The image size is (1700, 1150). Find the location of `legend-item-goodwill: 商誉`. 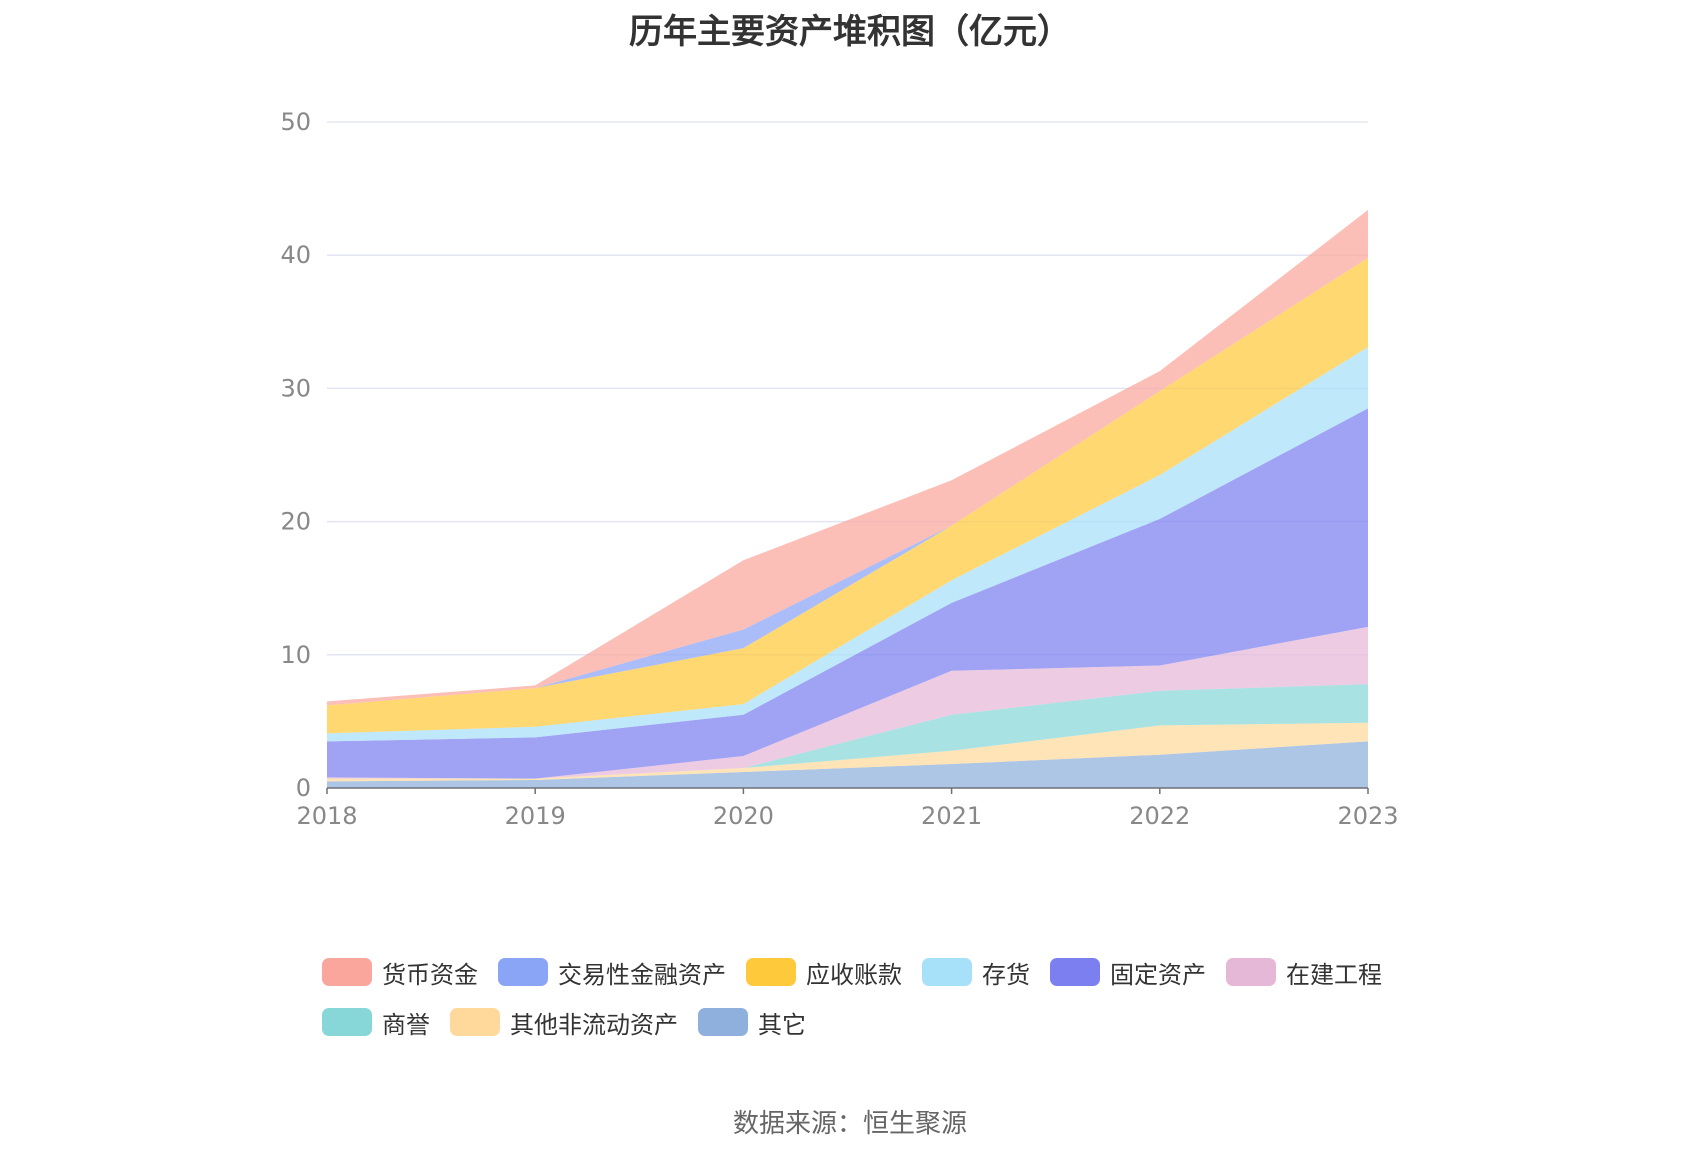

legend-item-goodwill: 商誉 is located at coordinates (376, 1022).